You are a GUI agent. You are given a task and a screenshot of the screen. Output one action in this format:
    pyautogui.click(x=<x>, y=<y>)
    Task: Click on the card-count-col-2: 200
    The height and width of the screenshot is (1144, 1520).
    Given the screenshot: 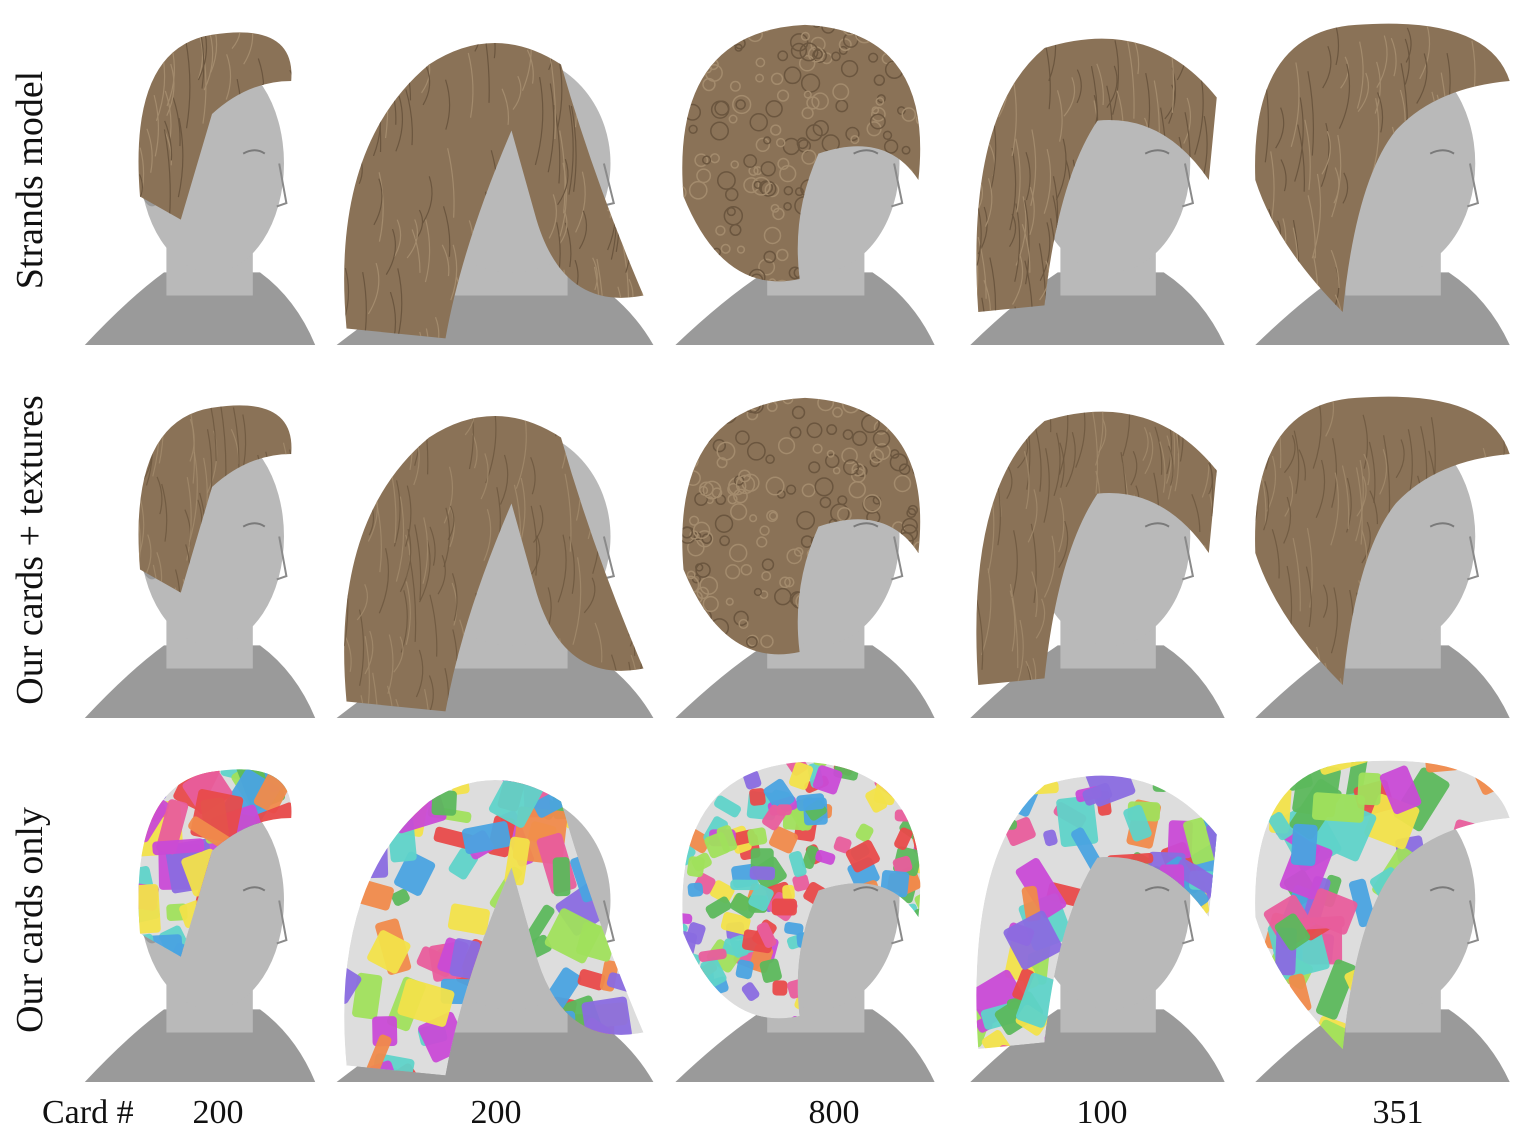 What is the action you would take?
    pyautogui.click(x=496, y=1112)
    